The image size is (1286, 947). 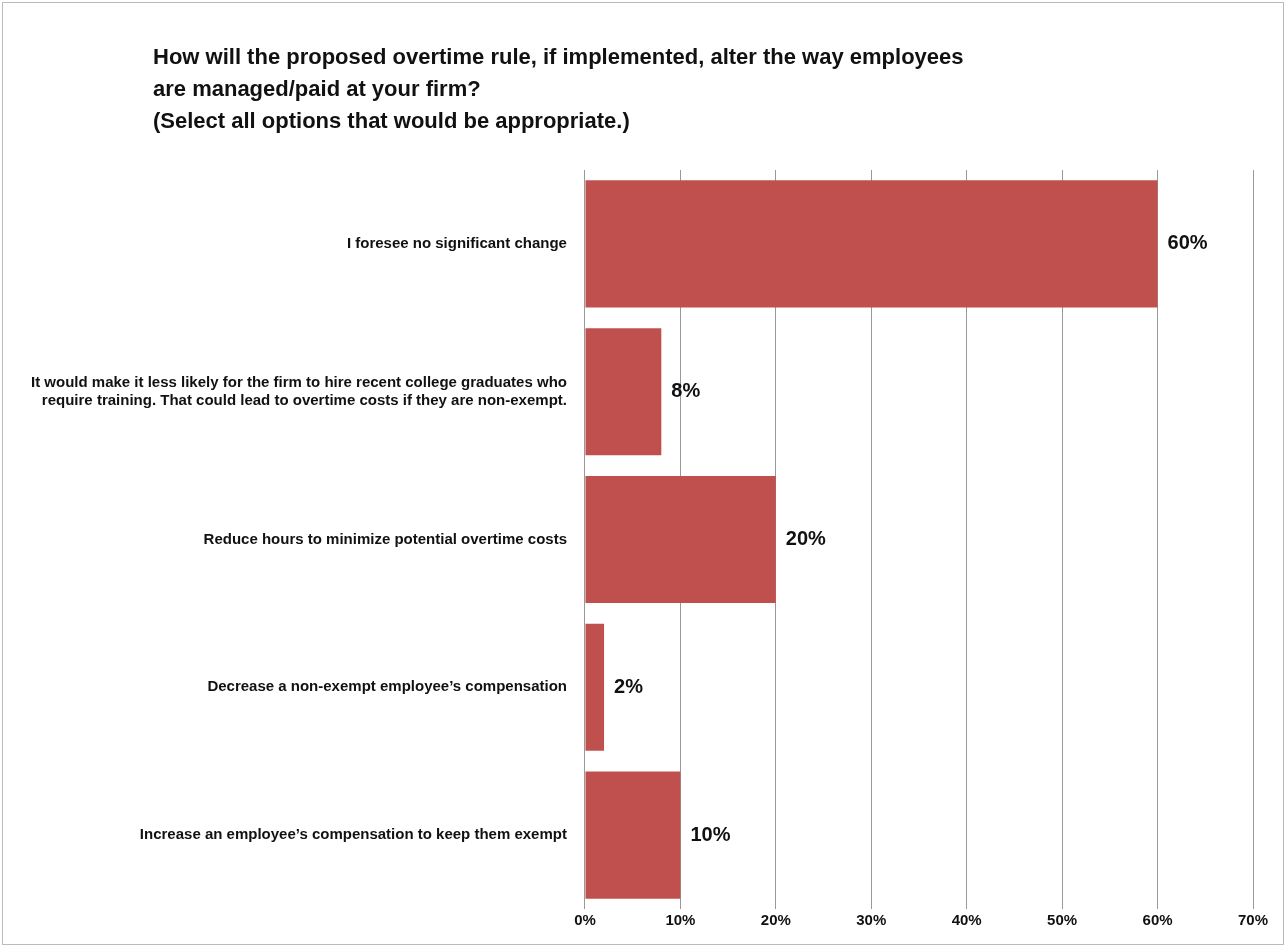 I want to click on x-tick-label: 60%, so click(x=1157, y=920).